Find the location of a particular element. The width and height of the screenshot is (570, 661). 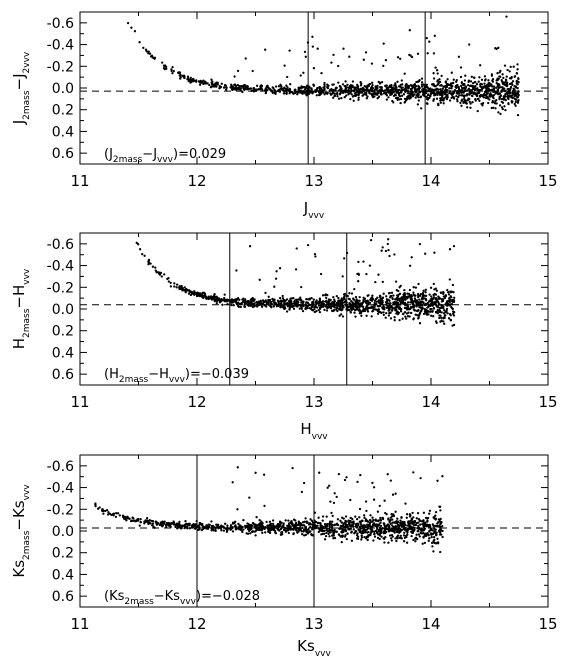

y-tick-label: 0.4 is located at coordinates (63, 575).